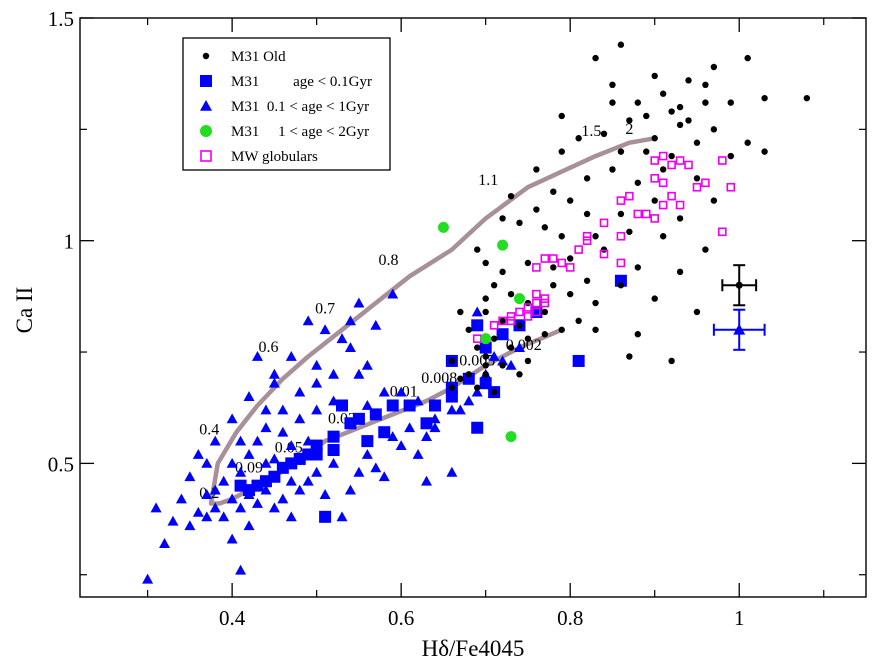 The image size is (872, 664). What do you see at coordinates (232, 618) in the screenshot?
I see `x-tick-label: 0.4` at bounding box center [232, 618].